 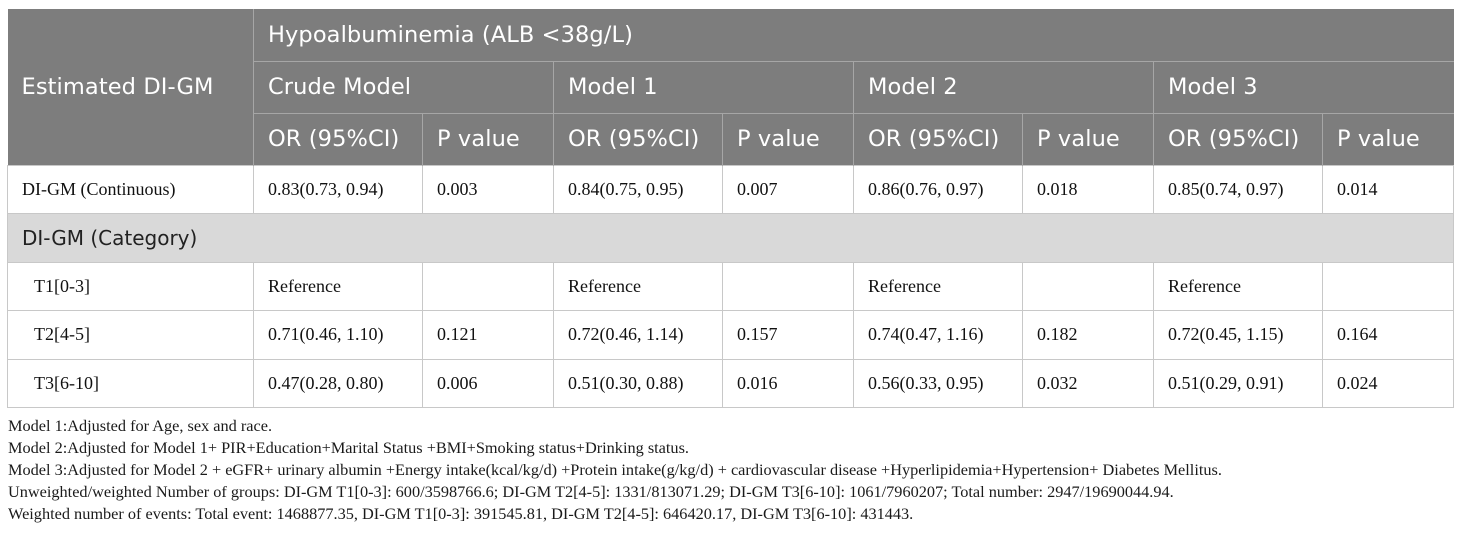 I want to click on row-label: DI-GM (Continuous), so click(x=130, y=189).